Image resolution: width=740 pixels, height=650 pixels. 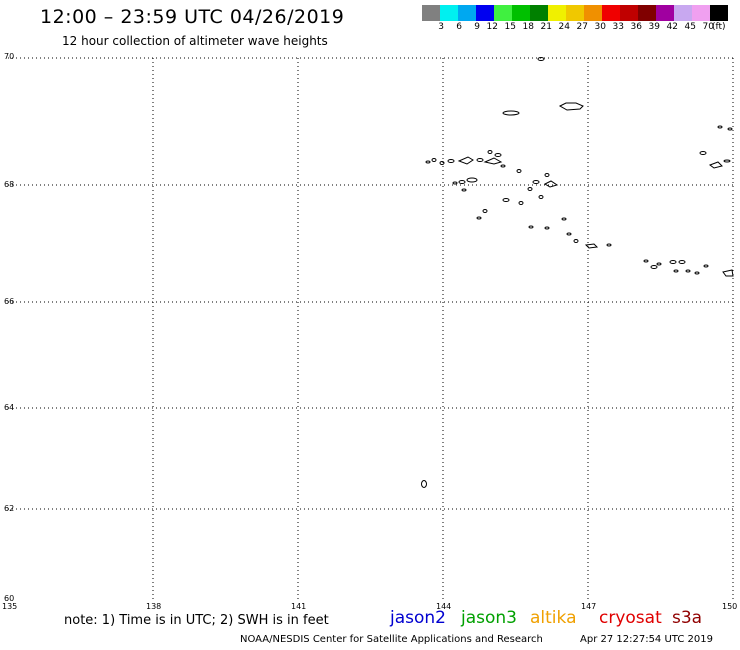 What do you see at coordinates (703, 18) in the screenshot?
I see `colorbar-swatch: 70` at bounding box center [703, 18].